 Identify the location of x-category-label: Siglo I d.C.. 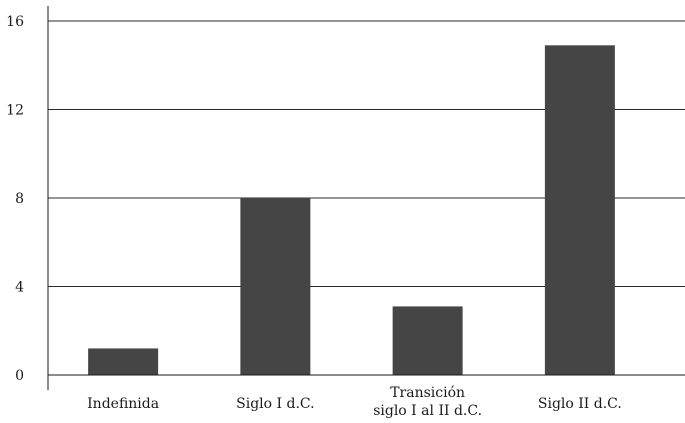
(275, 404).